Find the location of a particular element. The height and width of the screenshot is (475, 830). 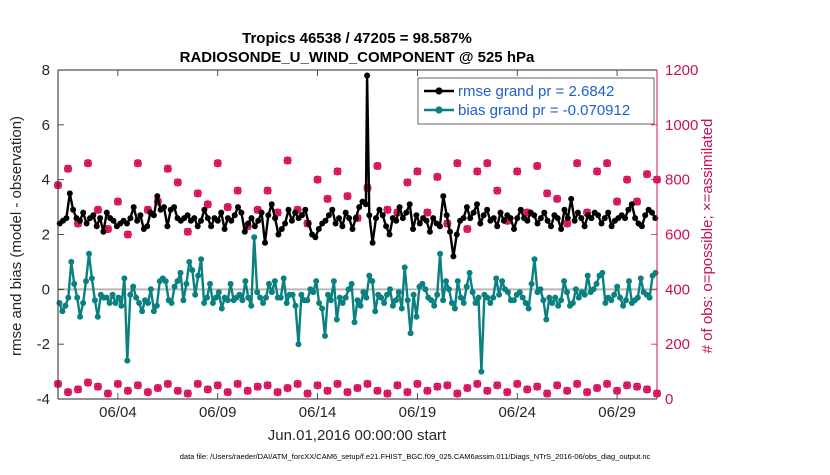

x-tick-label: 06/29 is located at coordinates (617, 412).